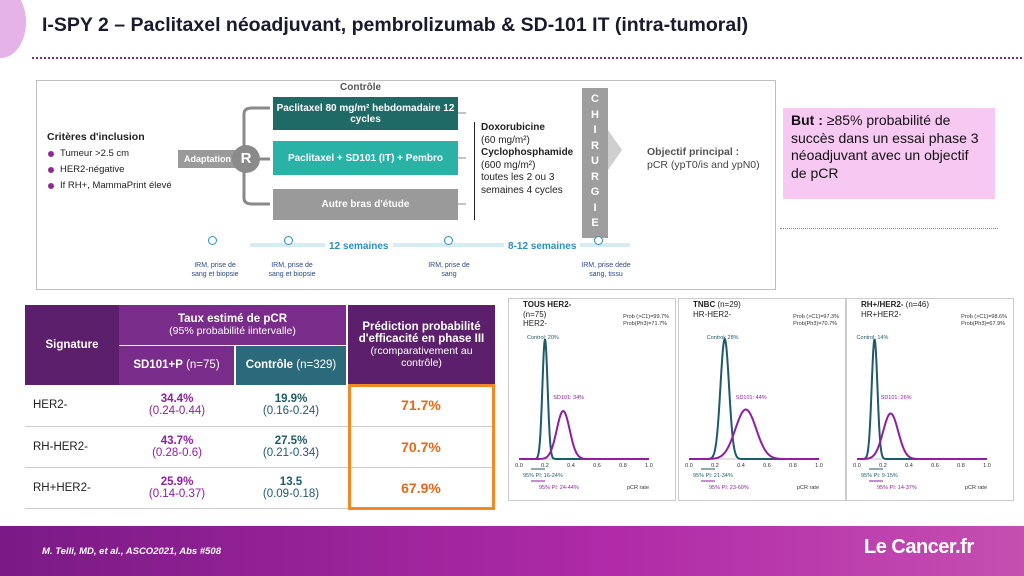 Image resolution: width=1024 pixels, height=576 pixels. I want to click on weeks-12-label: 12 semaines, so click(359, 246).